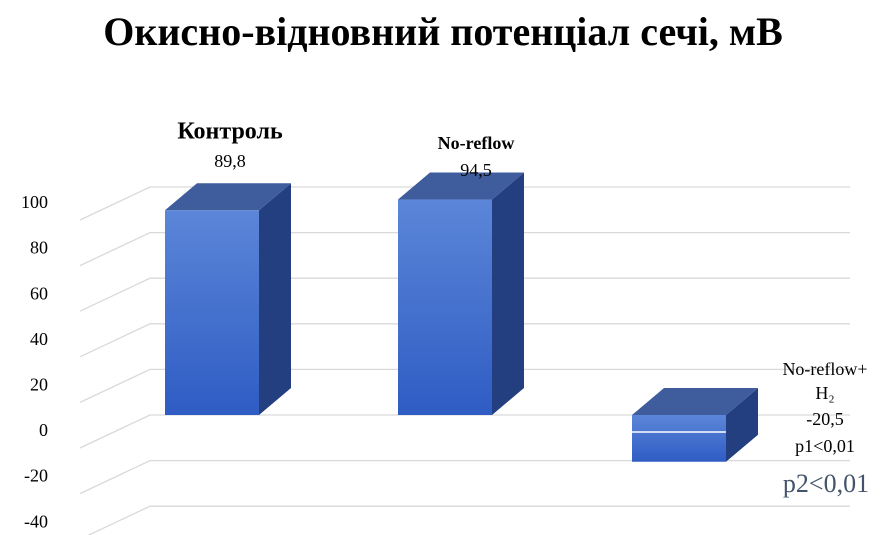  I want to click on y-tick-label: 20, so click(39, 385).